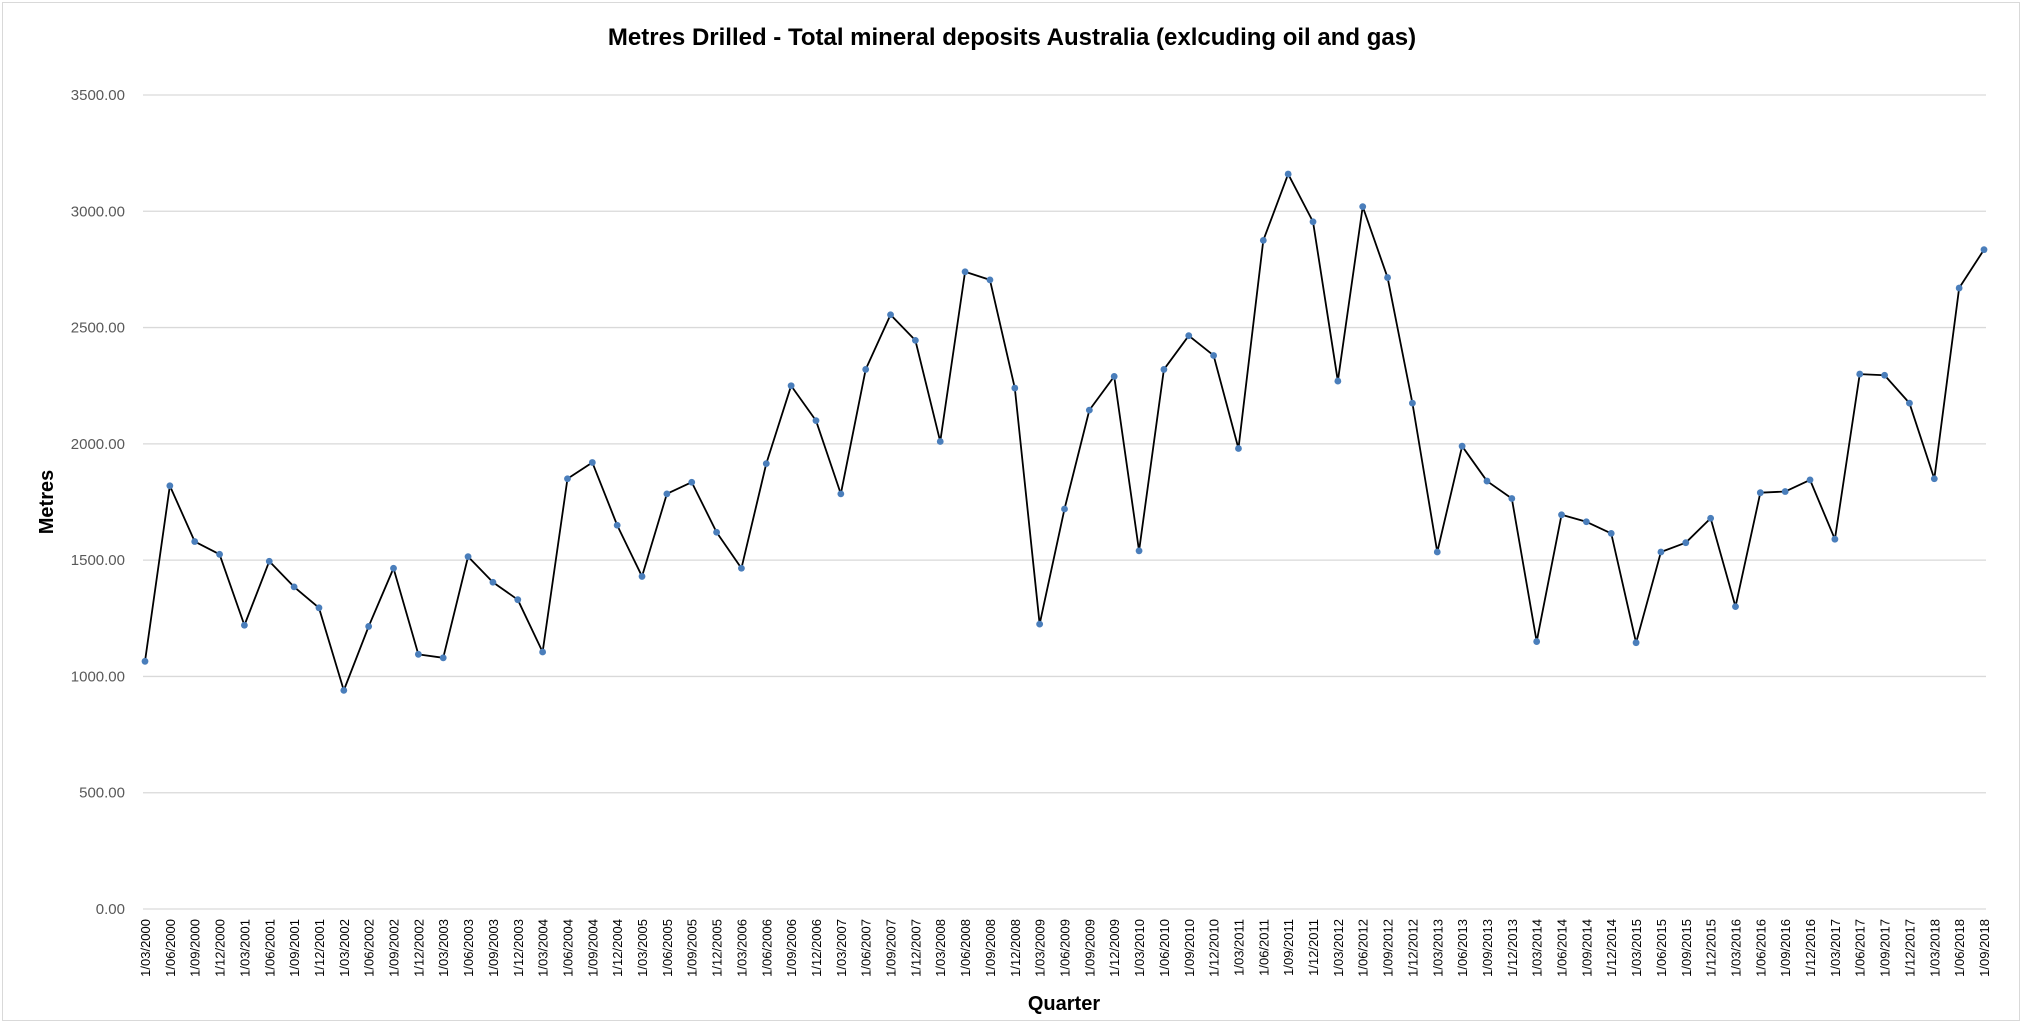 Image resolution: width=2024 pixels, height=1025 pixels. Describe the element at coordinates (1263, 947) in the screenshot. I see `x-tick-label: 1/06/2011` at that location.